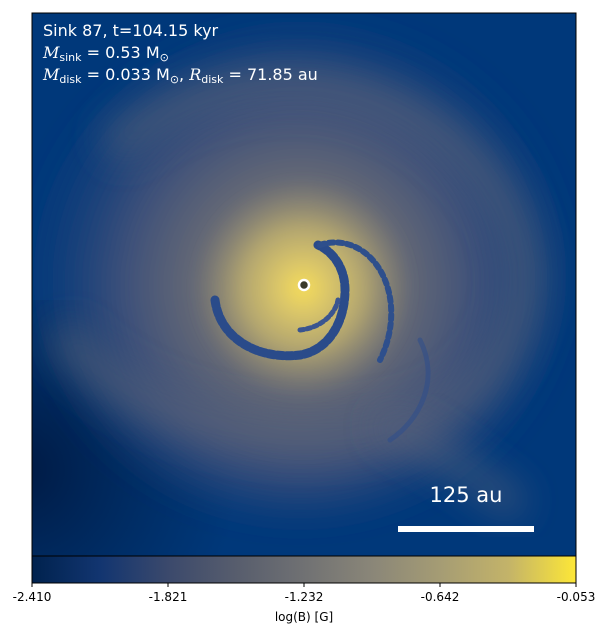  I want to click on msink-sun-symbol: ⊙, so click(164, 57).